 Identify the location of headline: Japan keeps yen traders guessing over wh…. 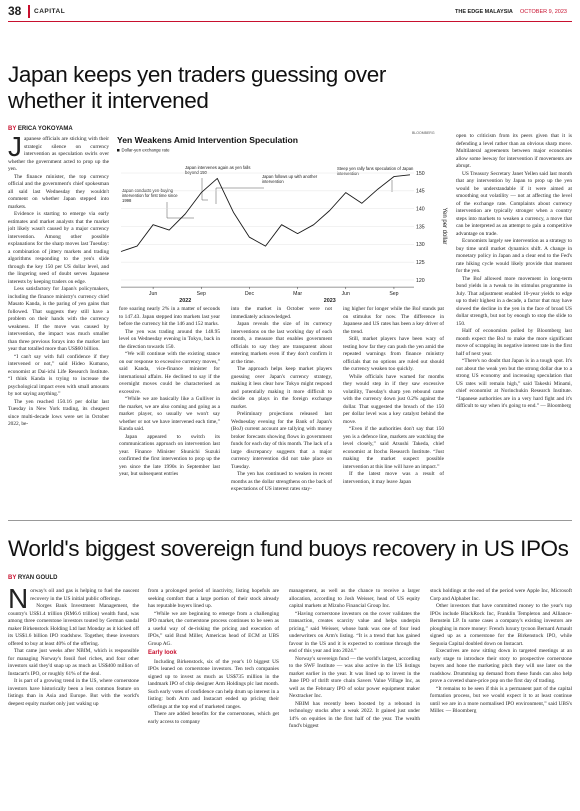
(197, 87).